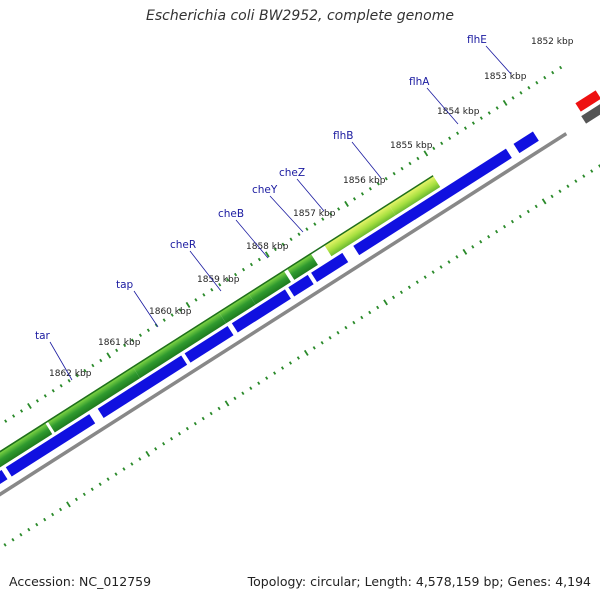 This screenshot has width=600, height=600. What do you see at coordinates (218, 280) in the screenshot?
I see `tick-label: 1859 kbp` at bounding box center [218, 280].